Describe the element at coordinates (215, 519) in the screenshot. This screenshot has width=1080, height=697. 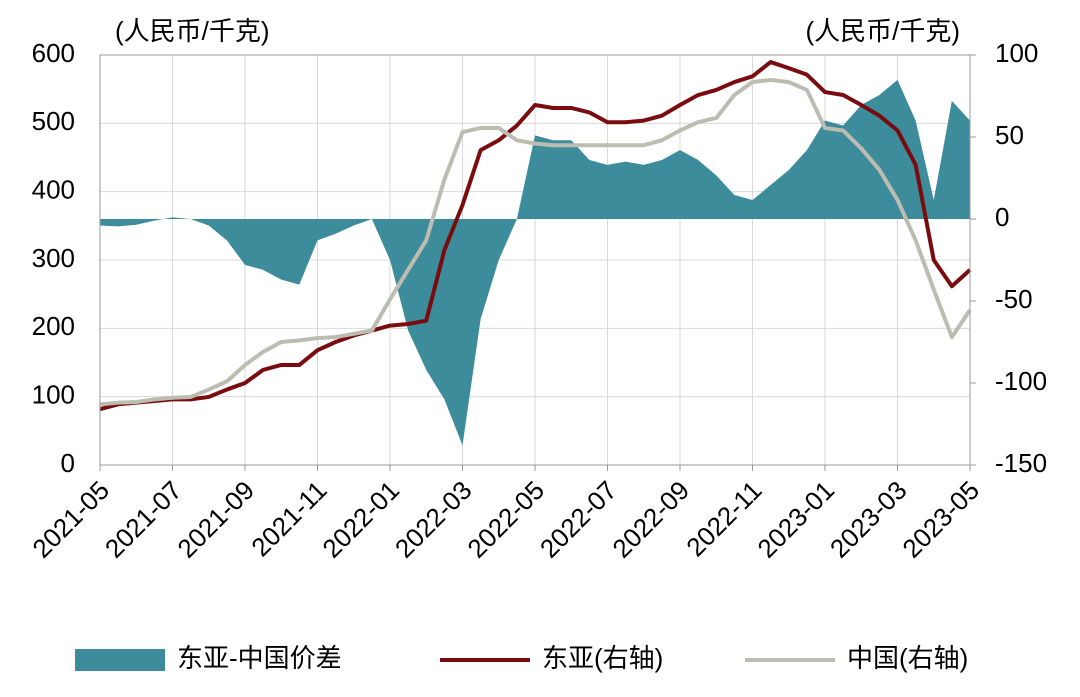
I see `x-tick-label: 2021-09` at that location.